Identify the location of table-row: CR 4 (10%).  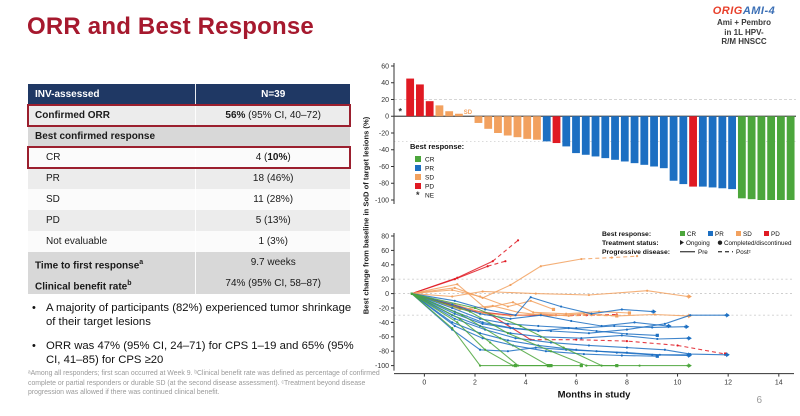
(189, 157).